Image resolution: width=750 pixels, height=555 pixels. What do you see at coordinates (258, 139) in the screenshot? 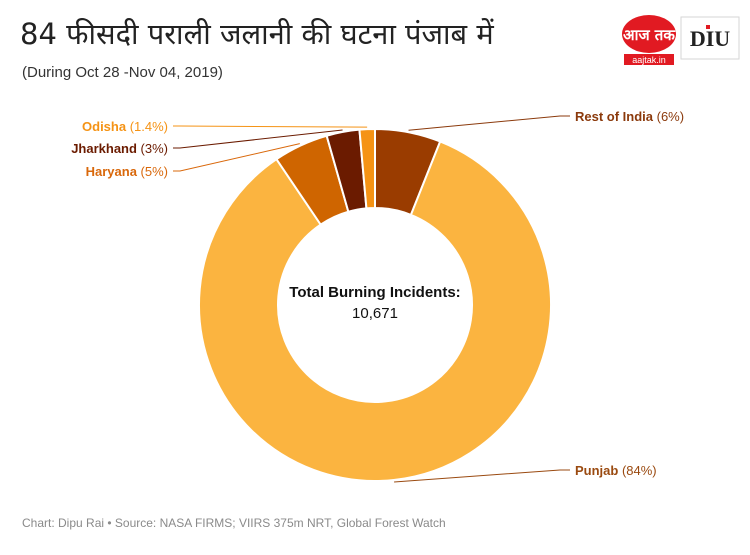
I see `leader-jharkhand` at bounding box center [258, 139].